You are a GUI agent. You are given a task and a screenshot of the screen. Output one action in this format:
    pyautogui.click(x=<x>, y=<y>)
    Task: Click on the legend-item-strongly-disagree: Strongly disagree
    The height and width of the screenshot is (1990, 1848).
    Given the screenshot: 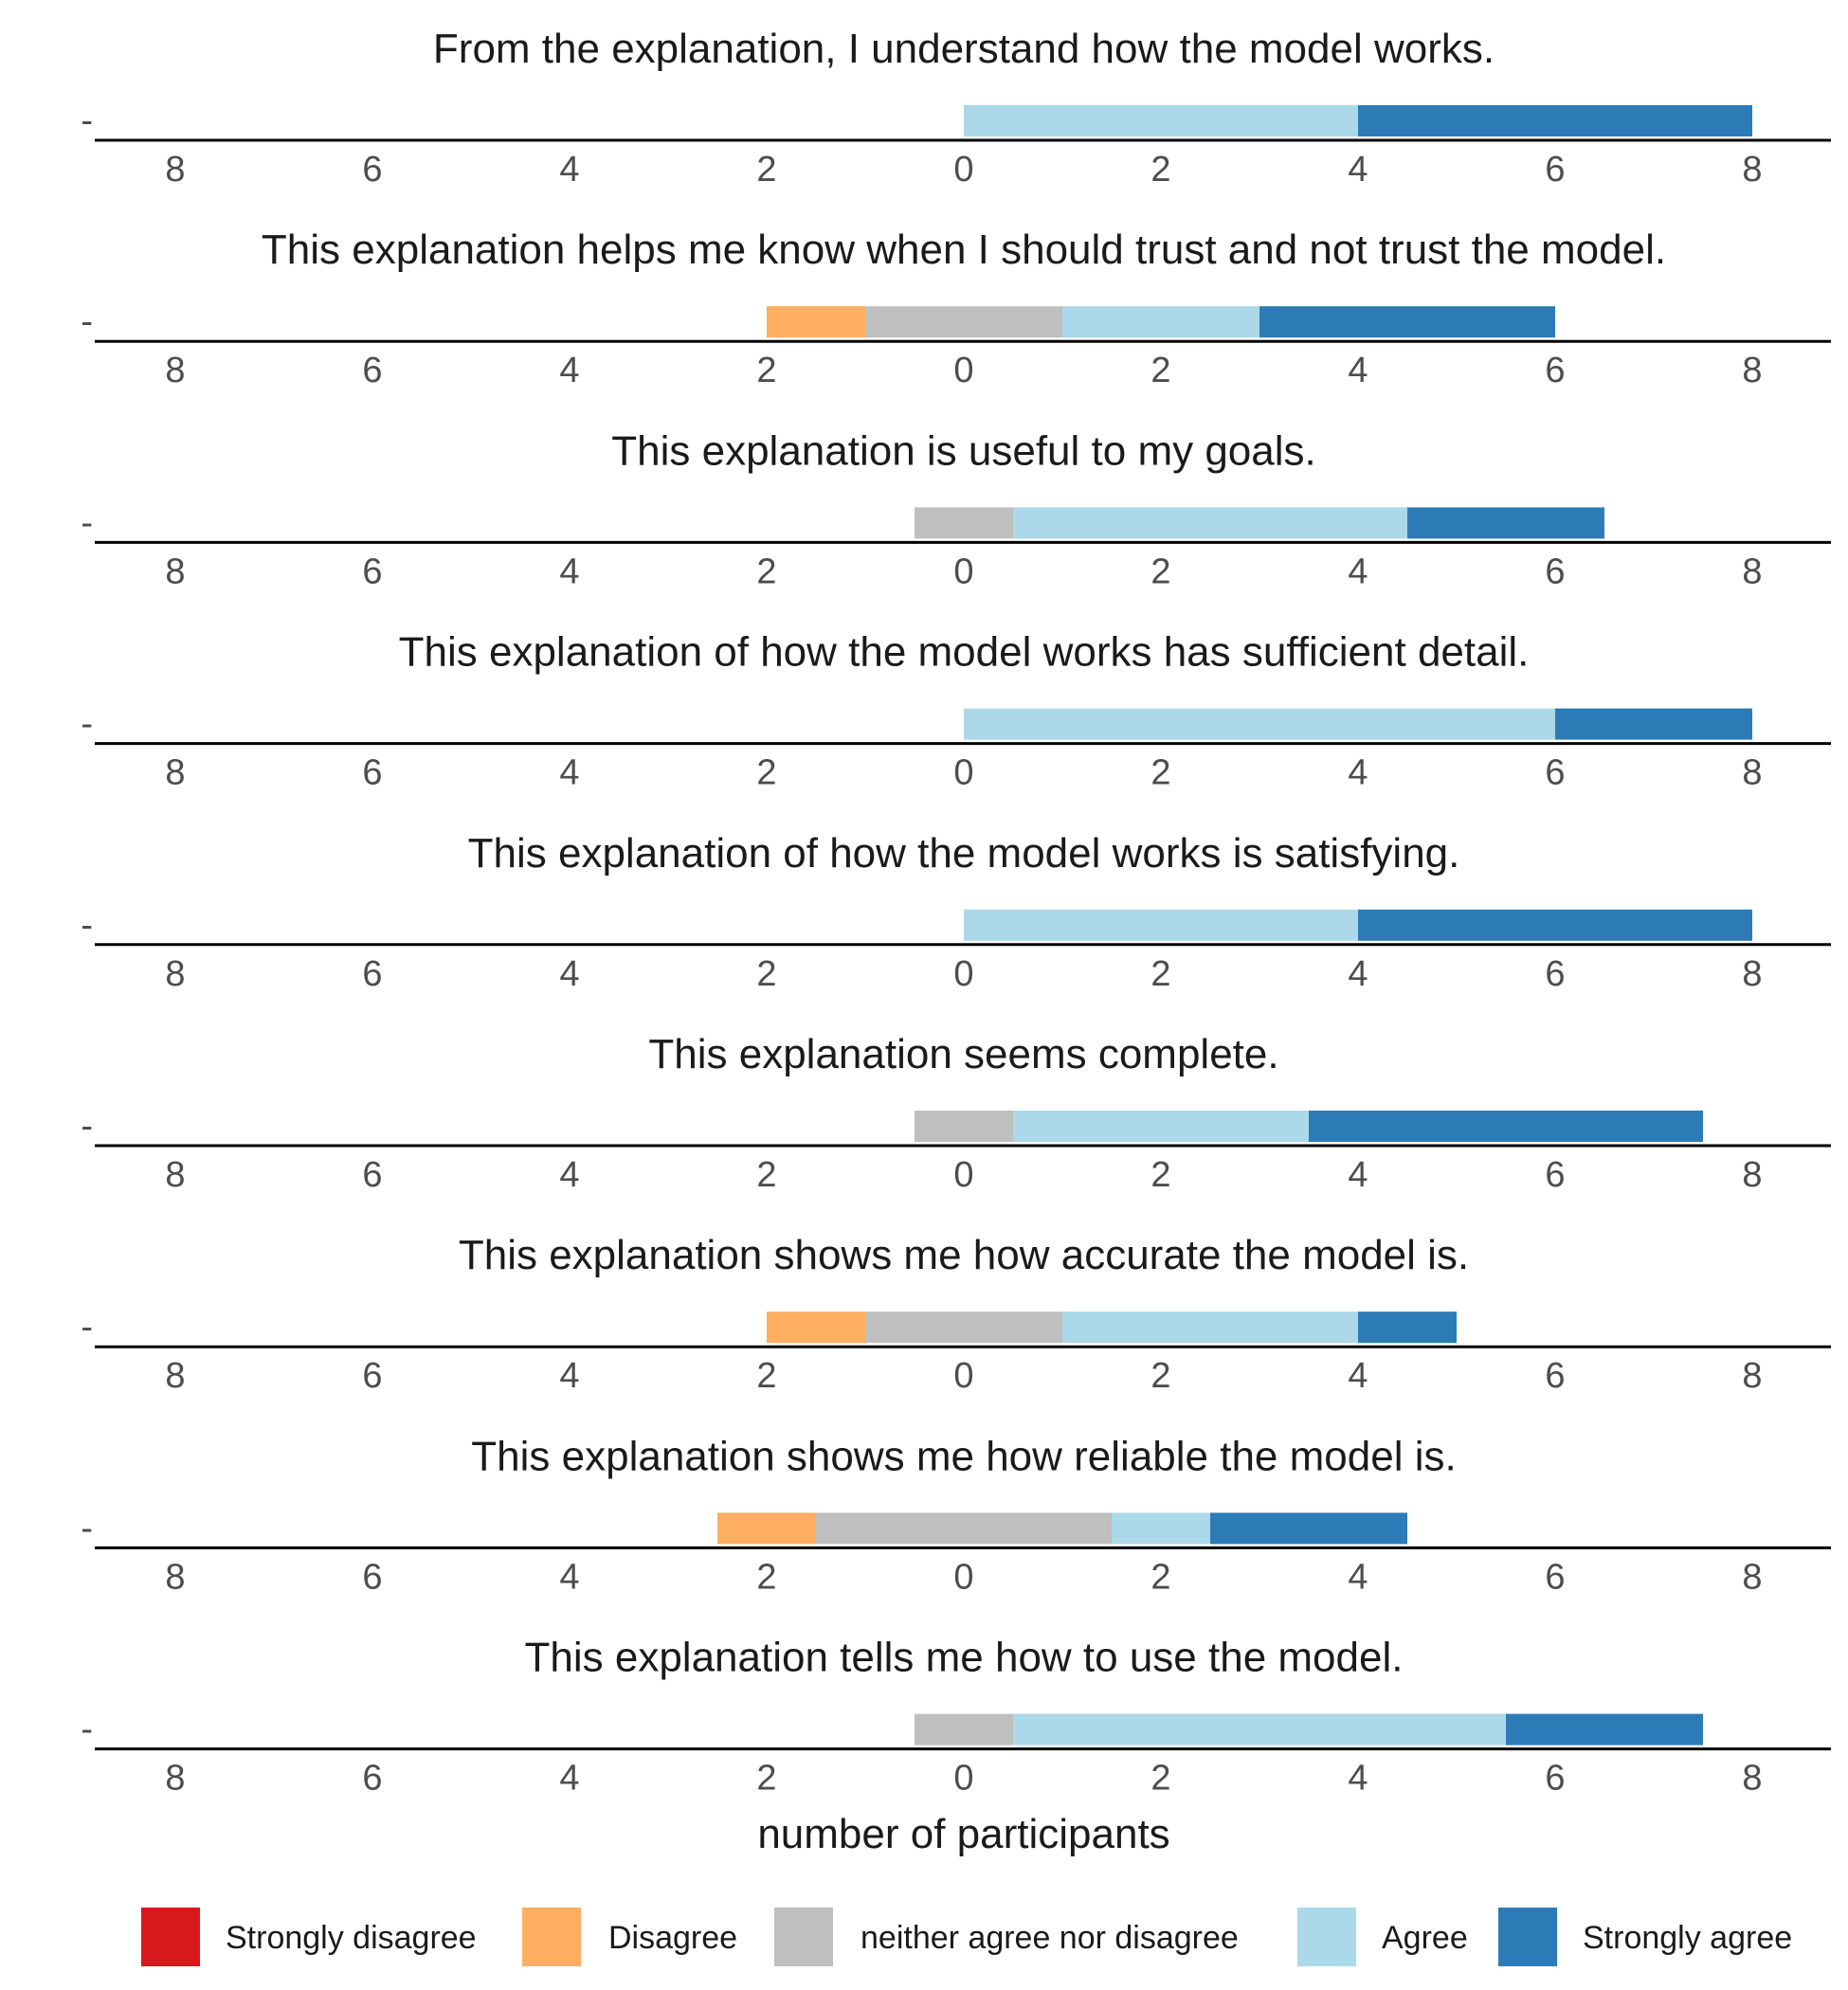 What is the action you would take?
    pyautogui.click(x=308, y=1937)
    